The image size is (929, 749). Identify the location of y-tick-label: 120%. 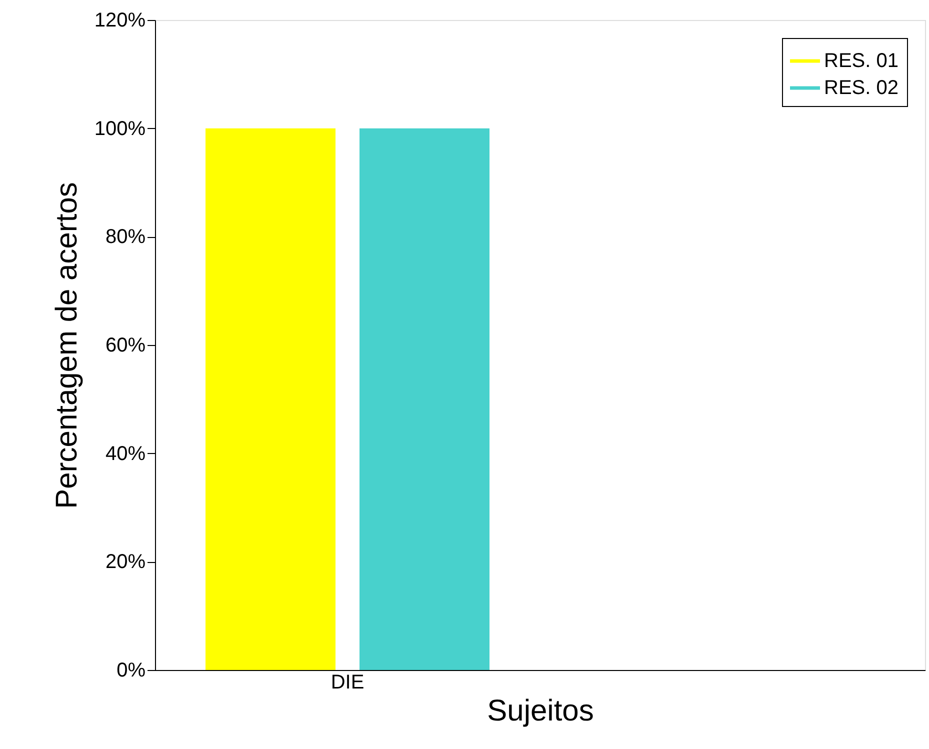
(120, 21).